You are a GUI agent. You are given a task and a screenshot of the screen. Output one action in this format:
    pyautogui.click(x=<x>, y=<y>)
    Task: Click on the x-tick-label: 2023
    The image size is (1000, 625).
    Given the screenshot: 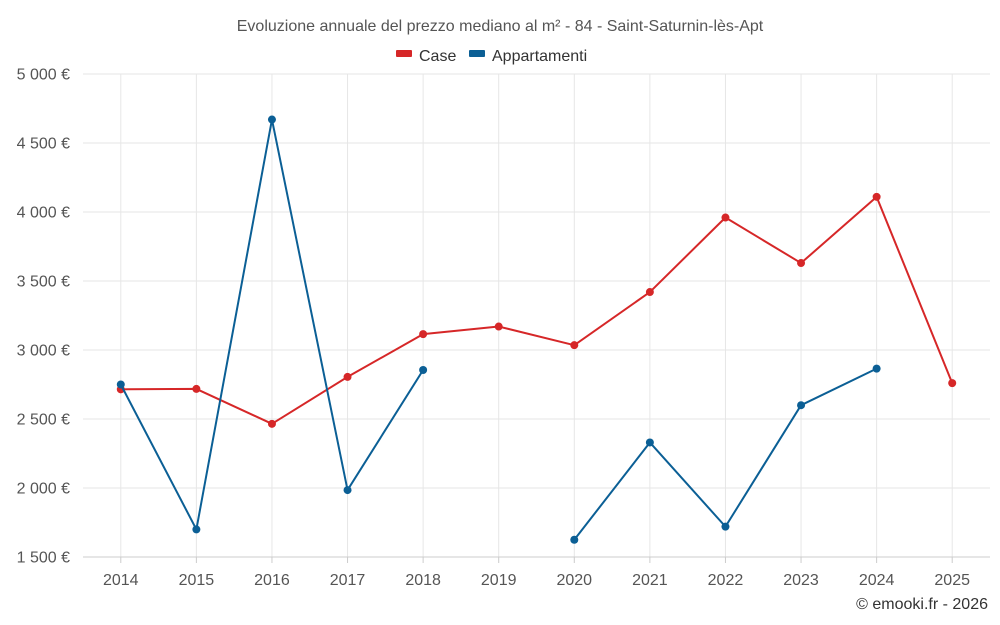 What is the action you would take?
    pyautogui.click(x=801, y=580)
    